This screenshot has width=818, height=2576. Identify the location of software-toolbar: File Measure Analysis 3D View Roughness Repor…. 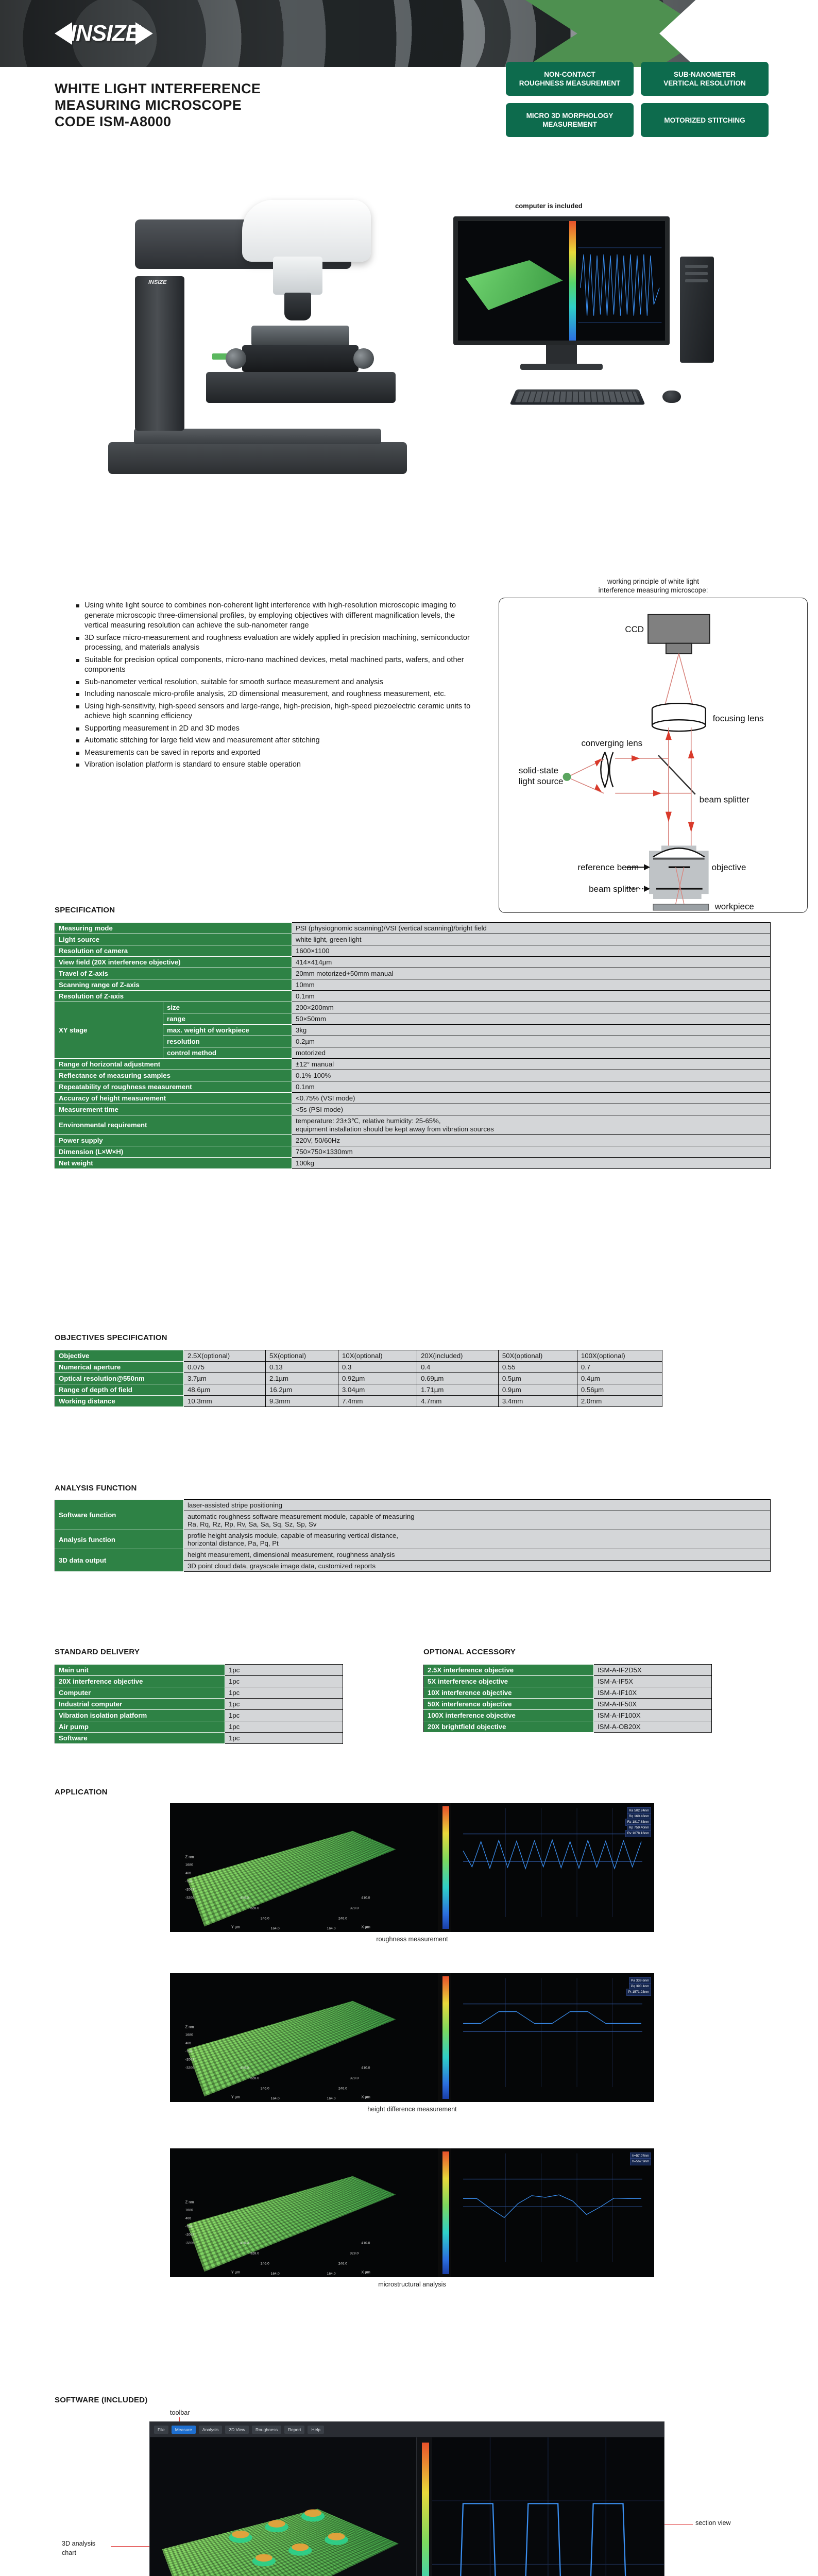
(407, 2429).